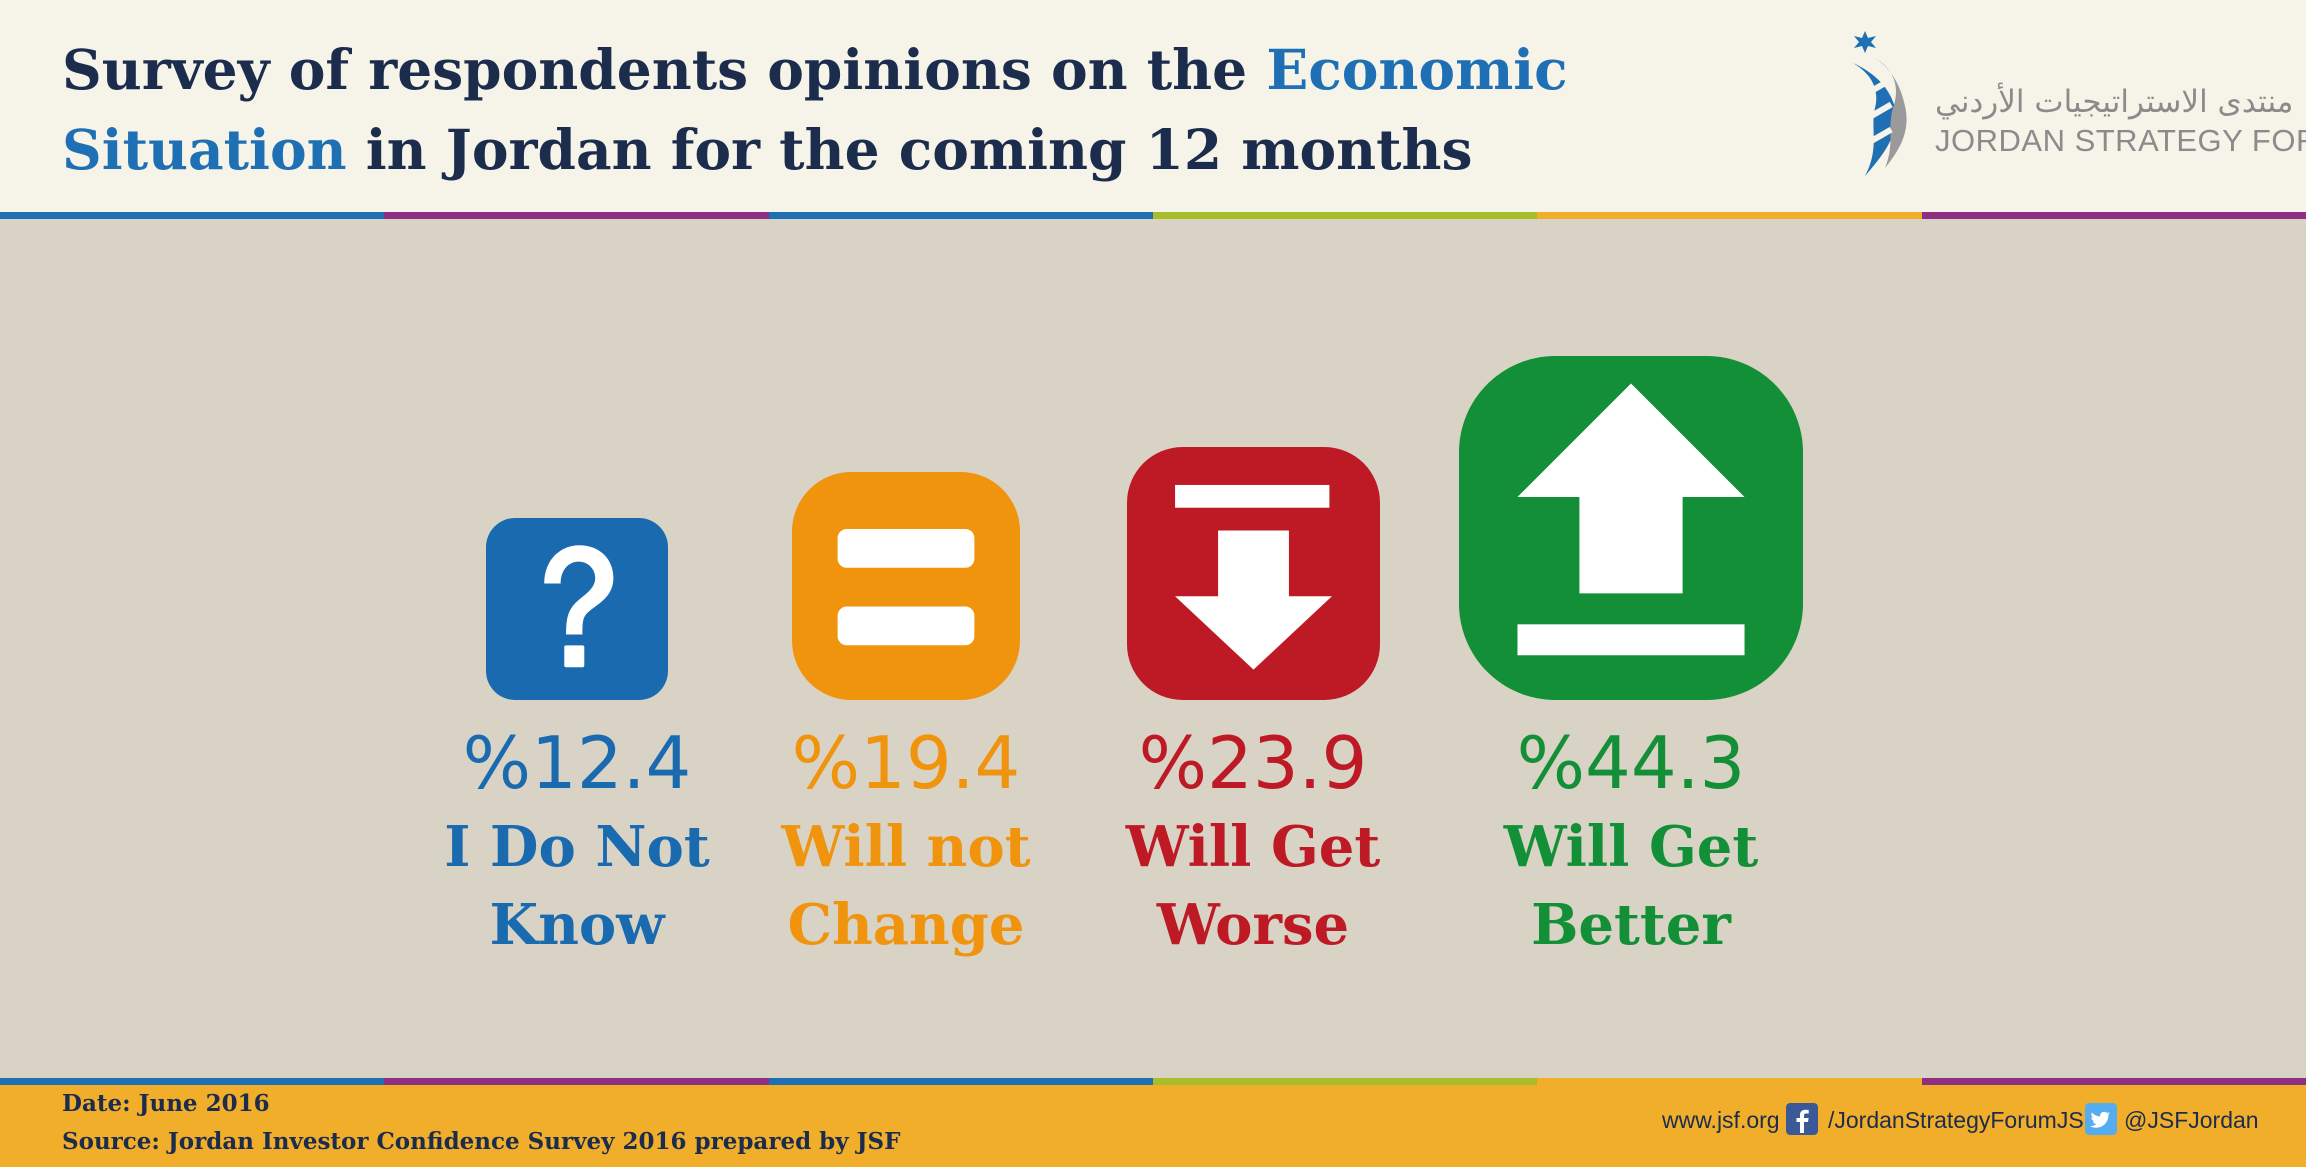 Image resolution: width=2306 pixels, height=1167 pixels. What do you see at coordinates (204, 149) in the screenshot?
I see `title-highlight-situation: Situation` at bounding box center [204, 149].